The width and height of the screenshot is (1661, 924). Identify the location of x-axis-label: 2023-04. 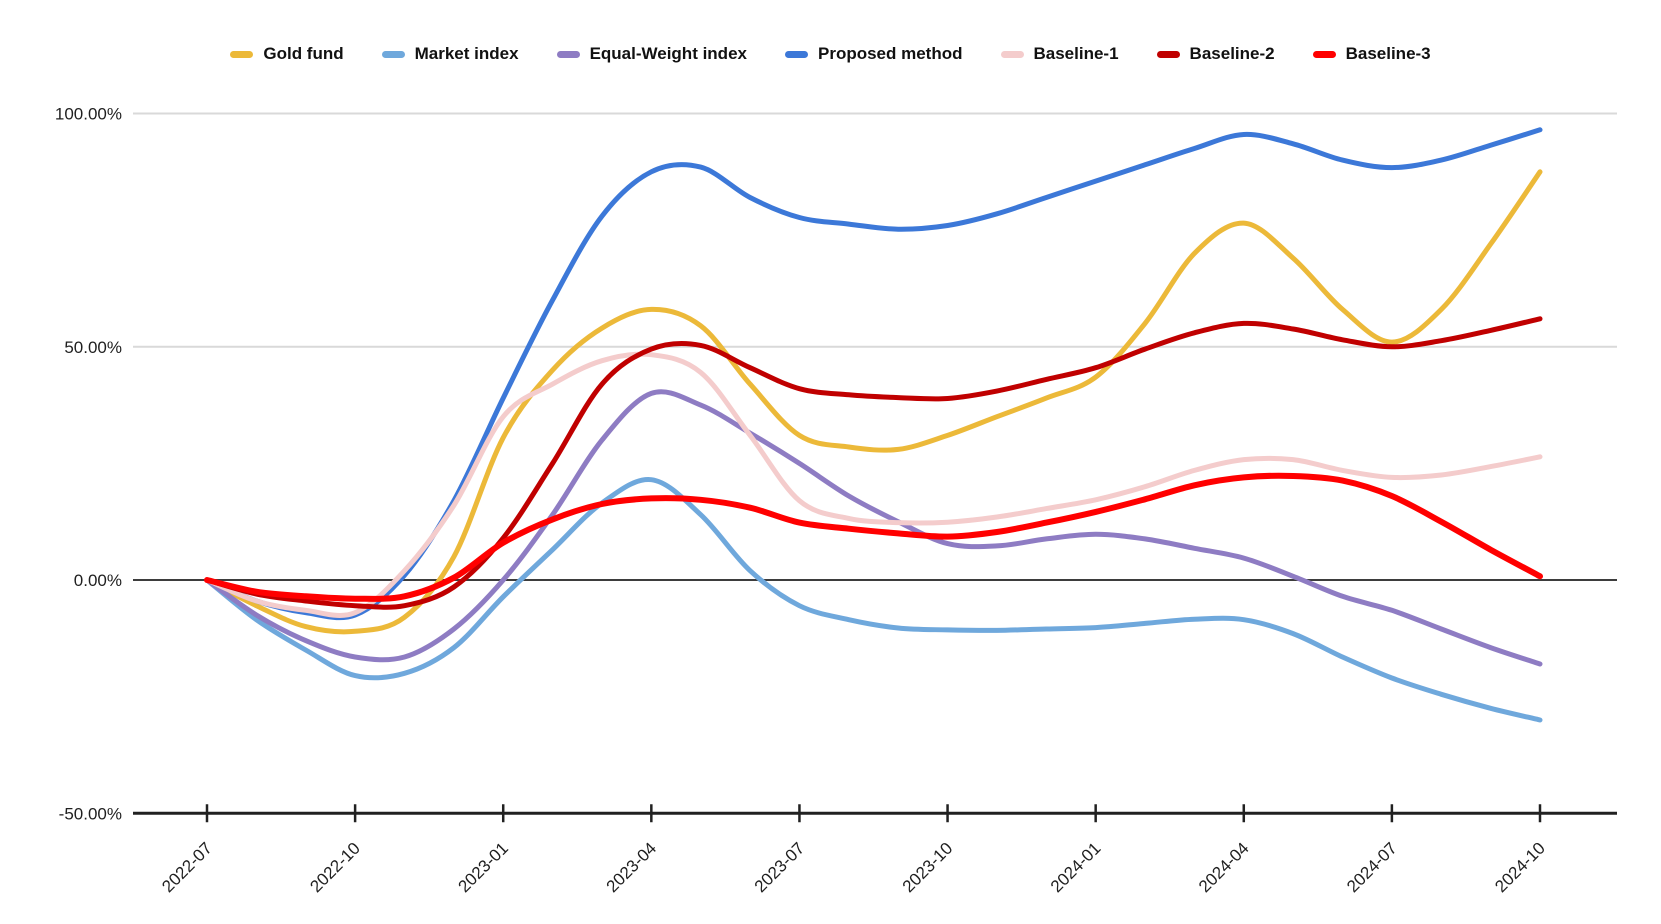
(632, 868).